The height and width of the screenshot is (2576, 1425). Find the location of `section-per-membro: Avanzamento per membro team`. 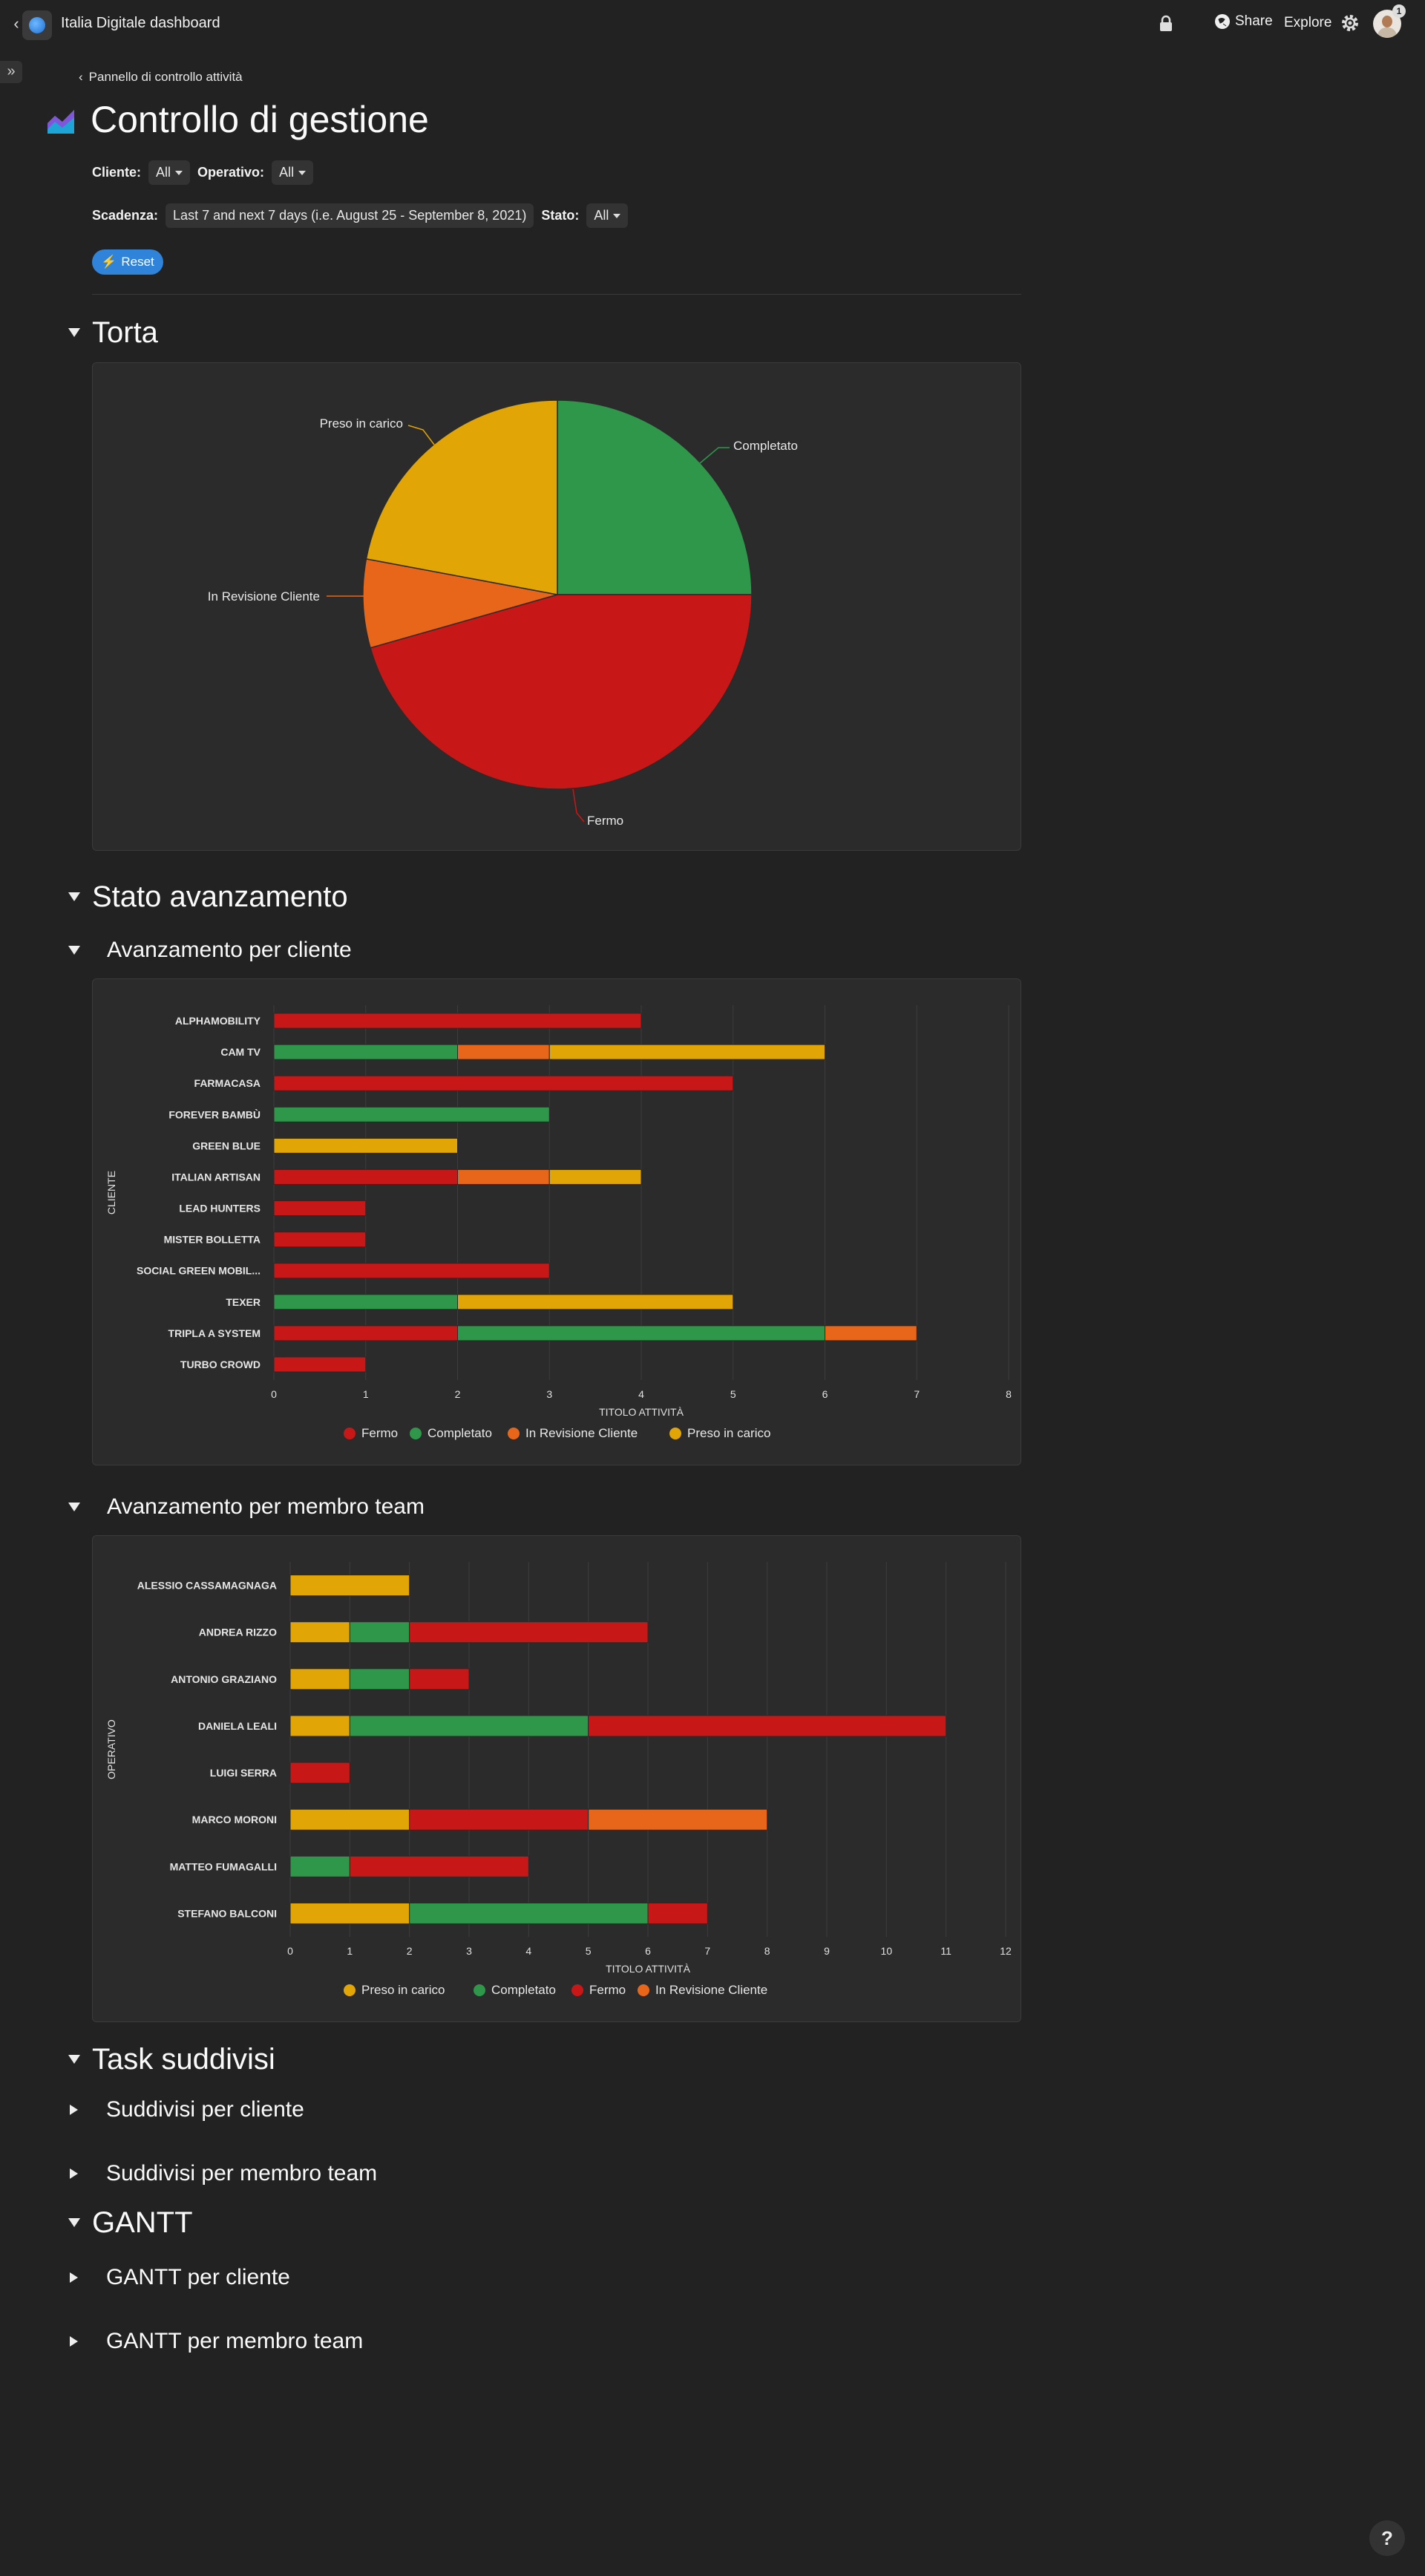

section-per-membro: Avanzamento per membro team is located at coordinates (246, 1507).